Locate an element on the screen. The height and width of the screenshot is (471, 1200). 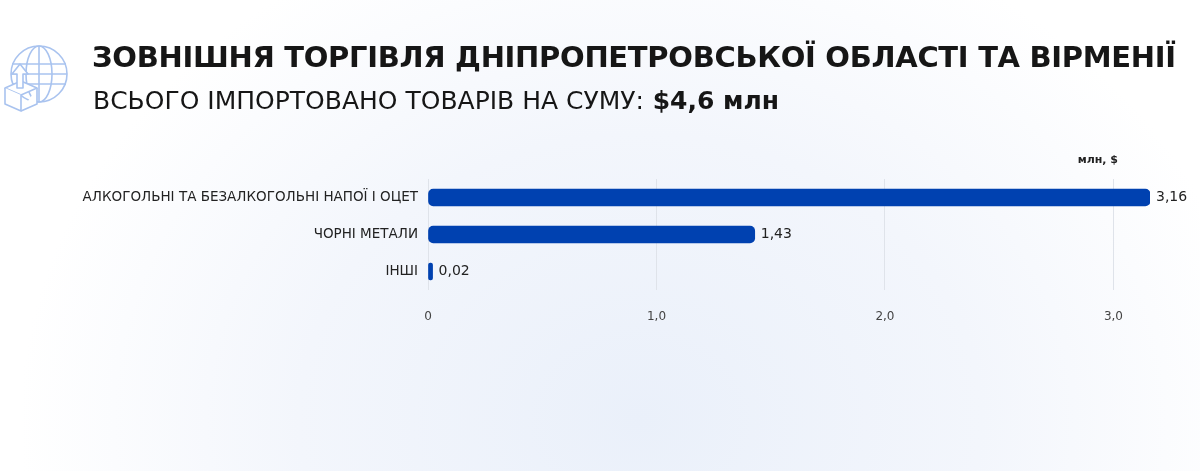
y-tick-label: ЧОРНІ МЕТАЛИ is located at coordinates (365, 233).